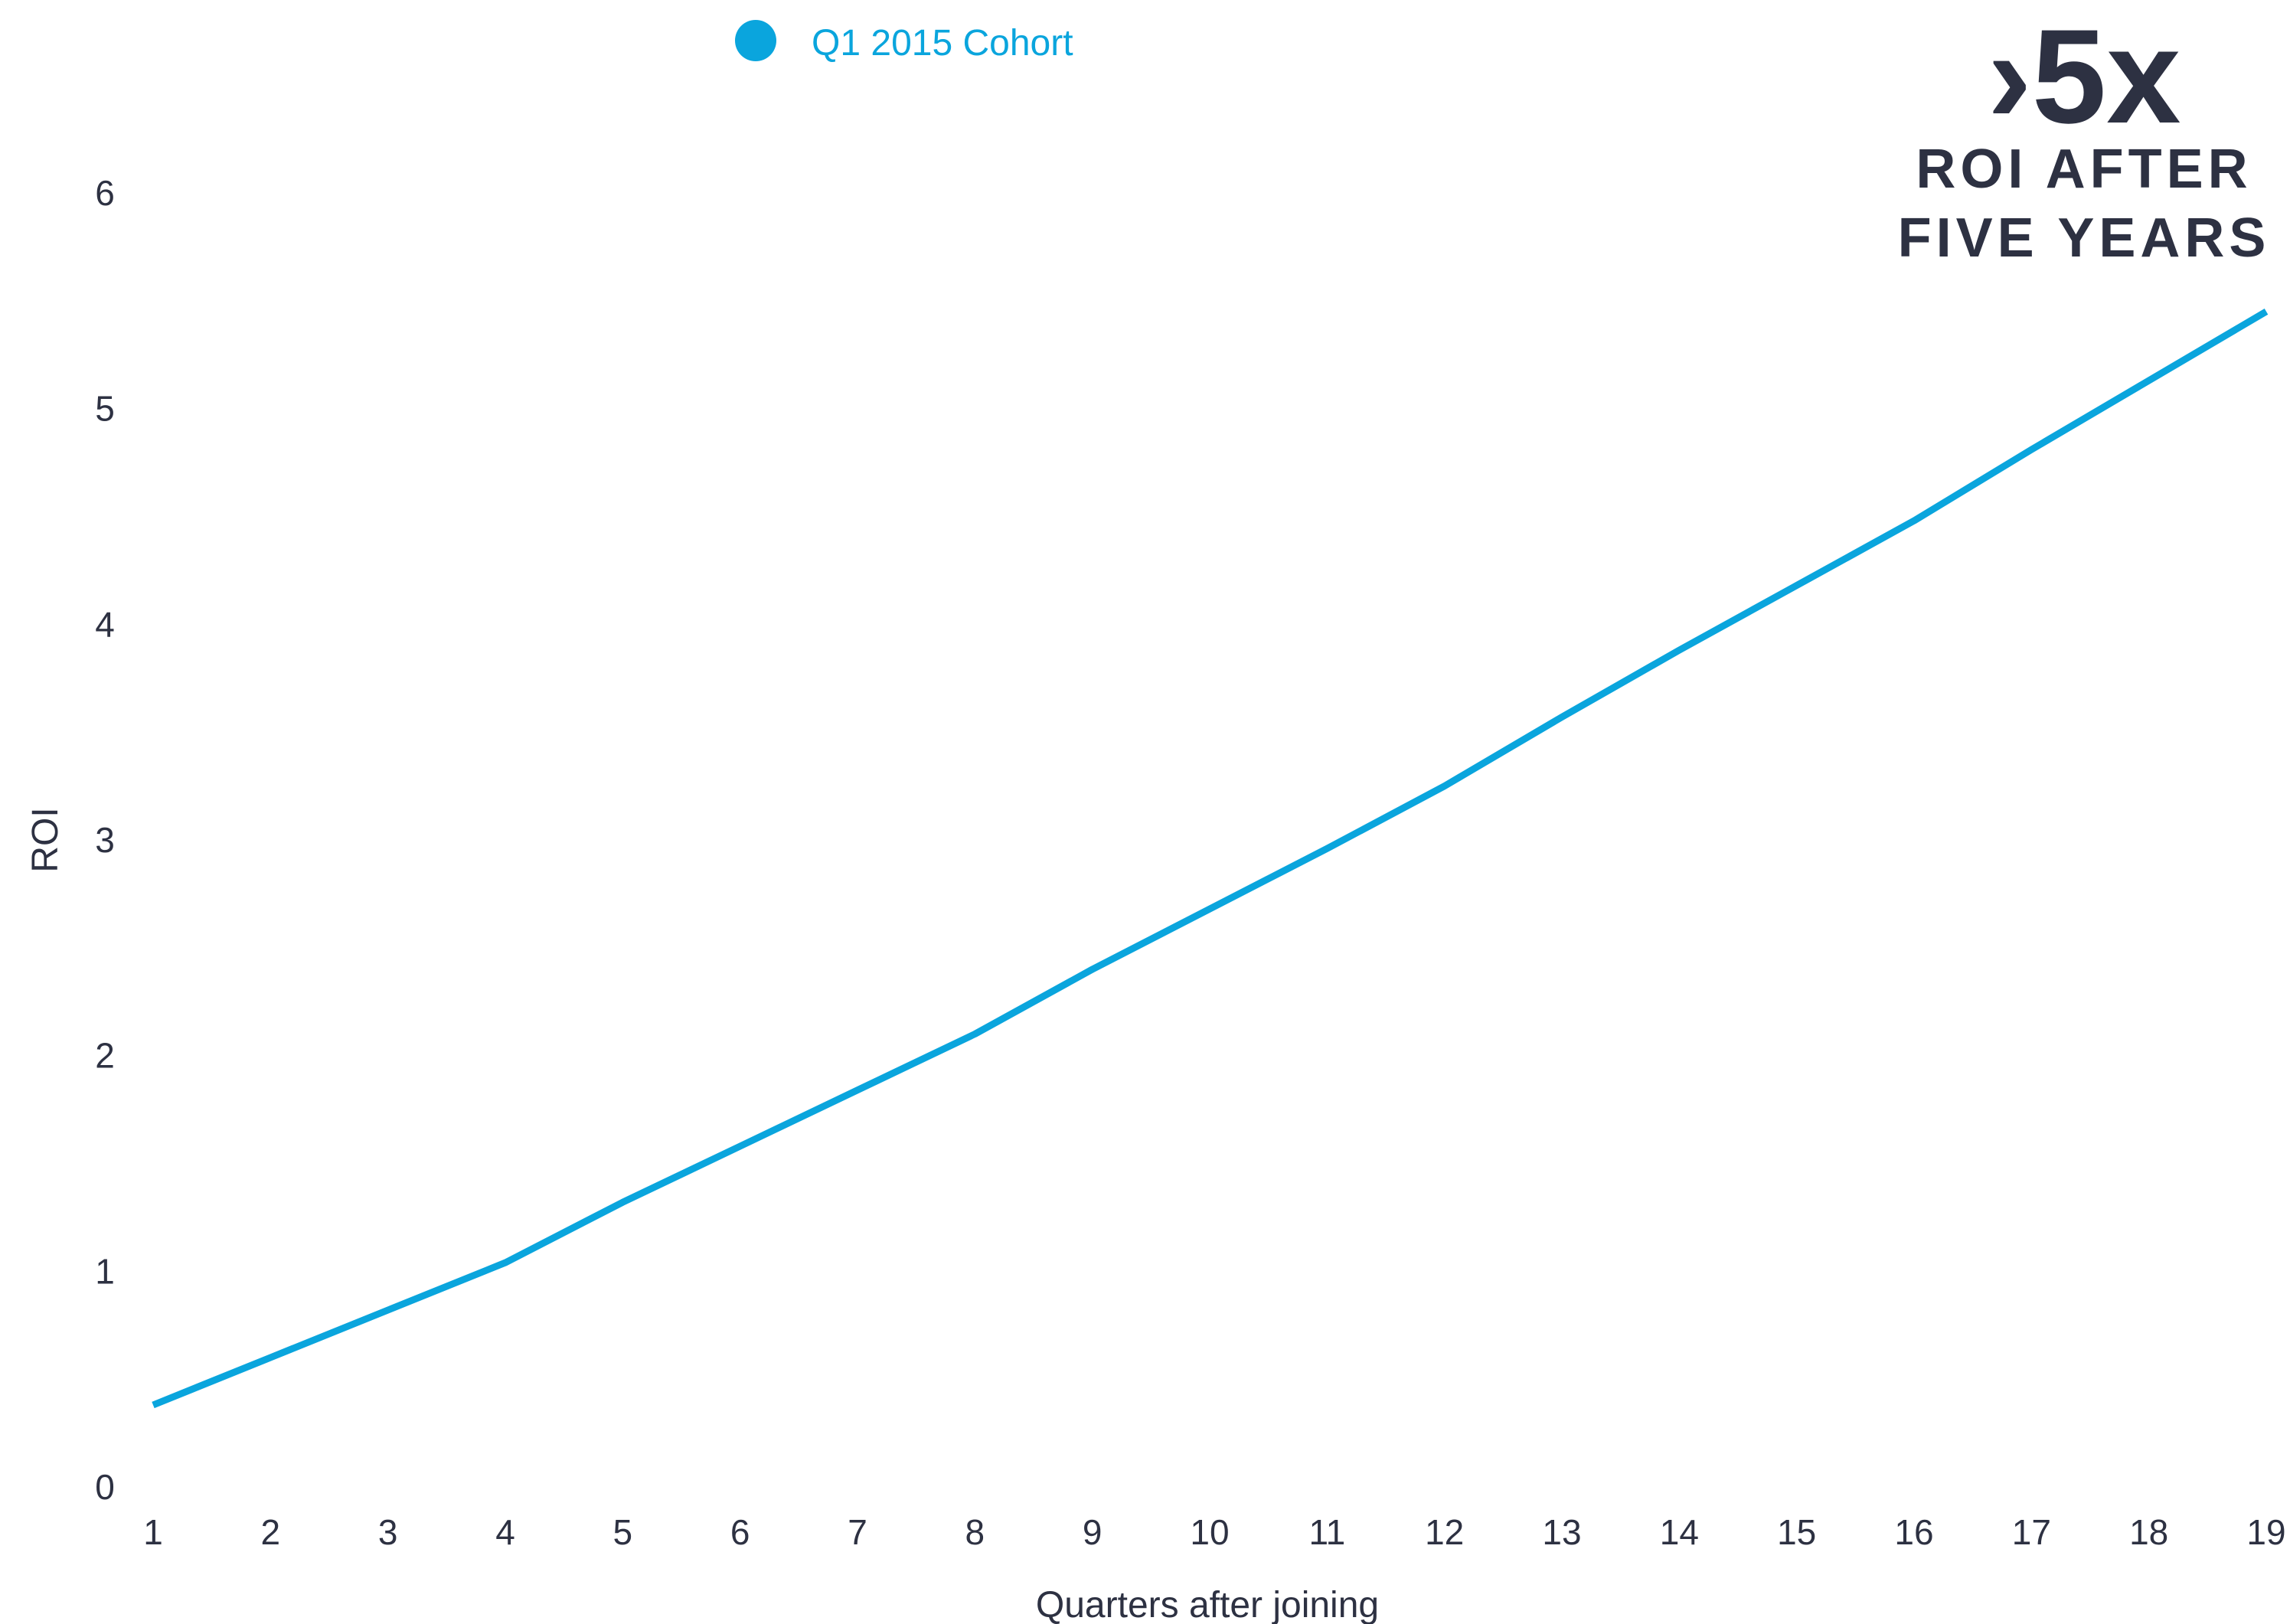 The image size is (2290, 1624). Describe the element at coordinates (1679, 1532) in the screenshot. I see `x-tick-label: 14` at that location.